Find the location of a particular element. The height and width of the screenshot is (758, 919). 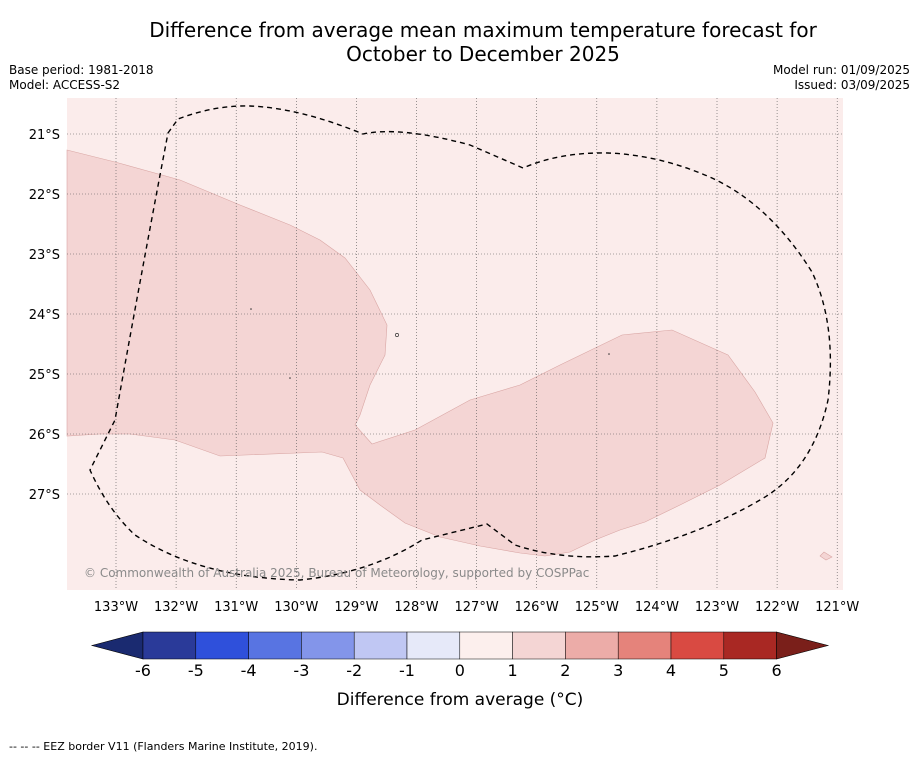

latitude-label: 21°S is located at coordinates (44, 135).